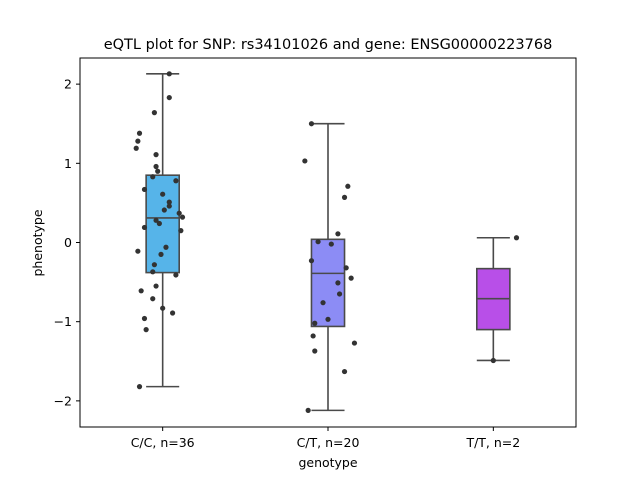  What do you see at coordinates (68, 163) in the screenshot?
I see `y-tick-label: 1` at bounding box center [68, 163].